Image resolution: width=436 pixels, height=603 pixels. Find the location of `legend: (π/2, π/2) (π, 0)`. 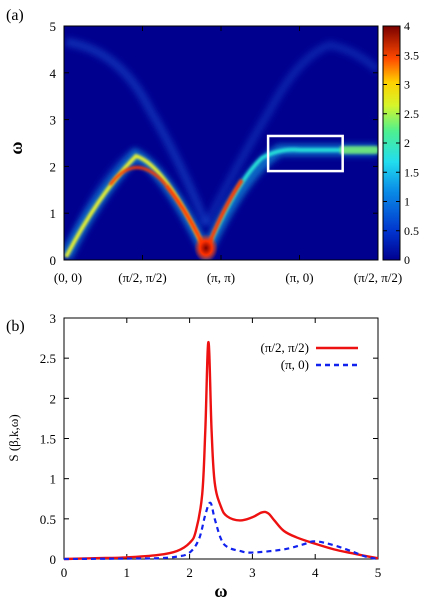

legend: (π/2, π/2) (π, 0) is located at coordinates (309, 356).